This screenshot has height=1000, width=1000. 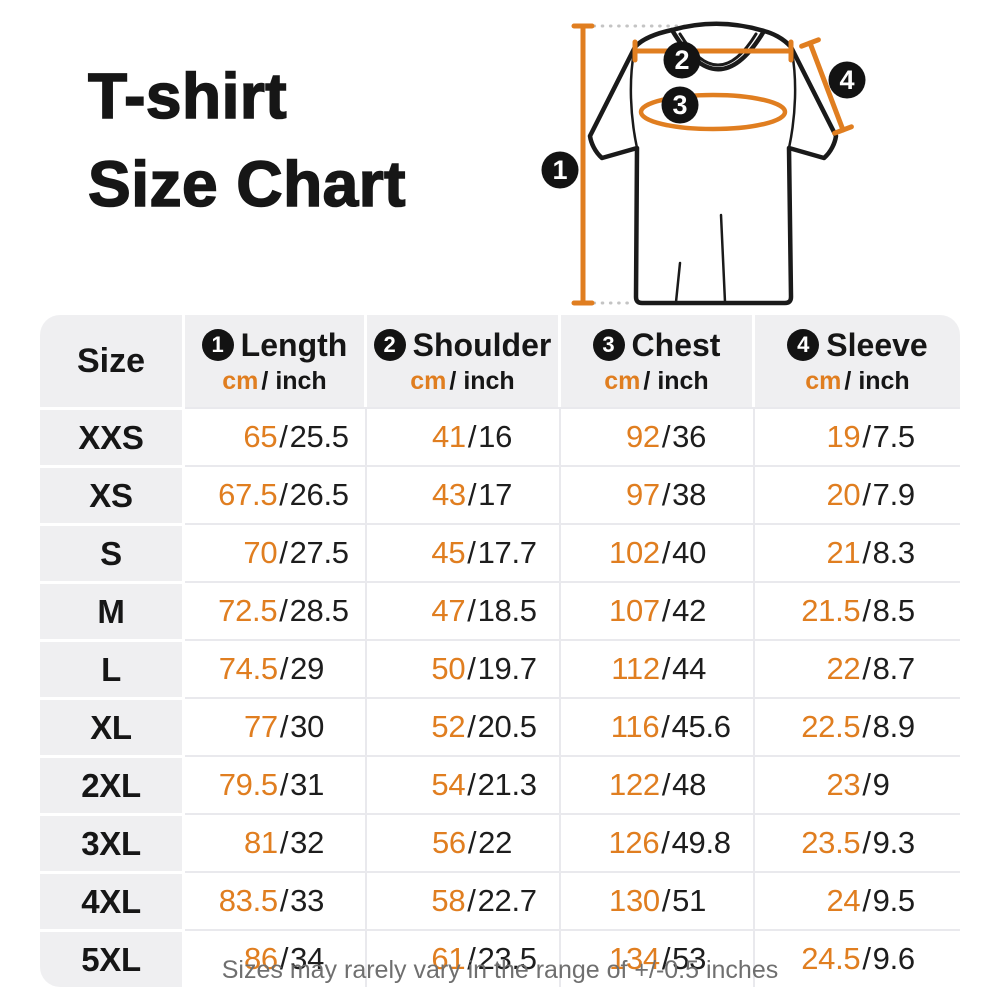 What do you see at coordinates (634, 958) in the screenshot?
I see `cm-value: 134` at bounding box center [634, 958].